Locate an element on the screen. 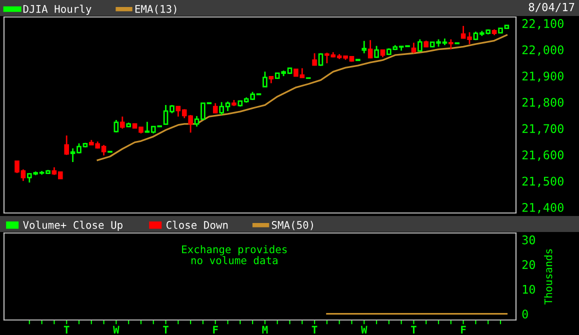 This screenshot has width=579, height=335. y-tick-label: 21,800 is located at coordinates (543, 103).